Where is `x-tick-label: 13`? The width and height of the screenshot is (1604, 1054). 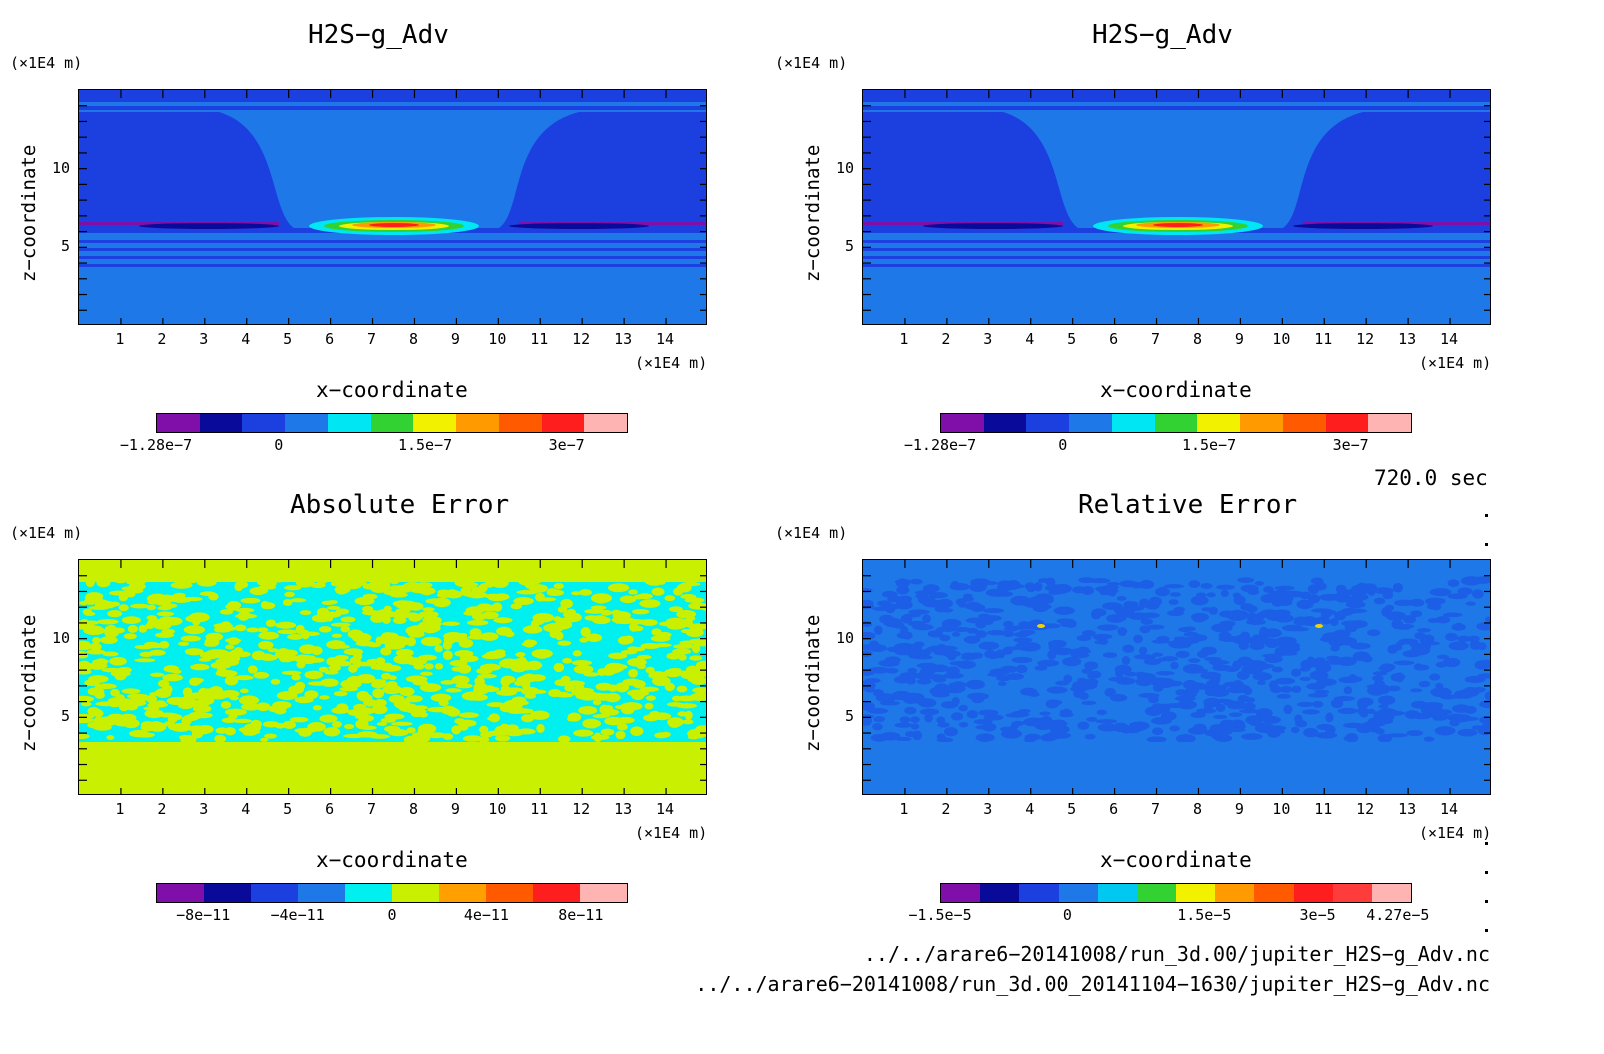
x-tick-label: 13 is located at coordinates (623, 809).